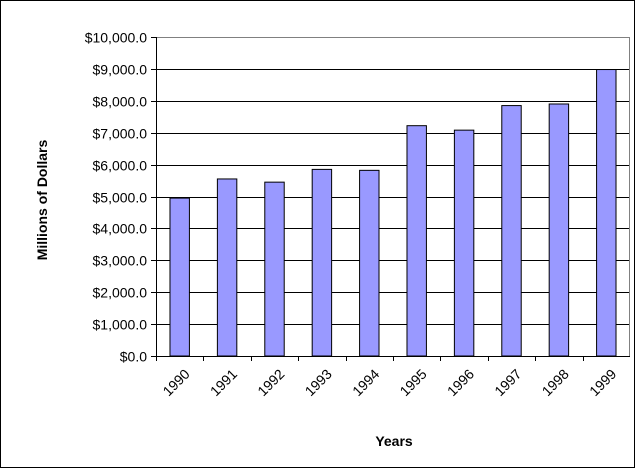 The width and height of the screenshot is (635, 468). I want to click on bar-1990, so click(179, 277).